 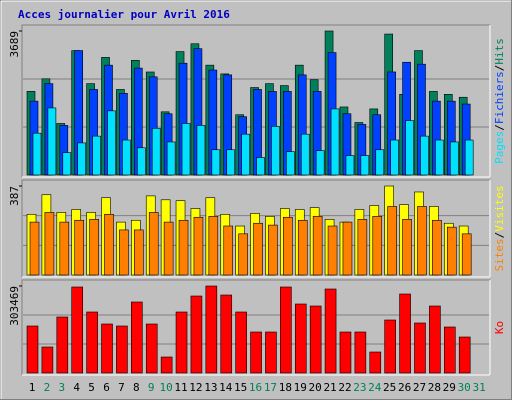 What do you see at coordinates (389, 387) in the screenshot?
I see `x-tick-label: 25` at bounding box center [389, 387].